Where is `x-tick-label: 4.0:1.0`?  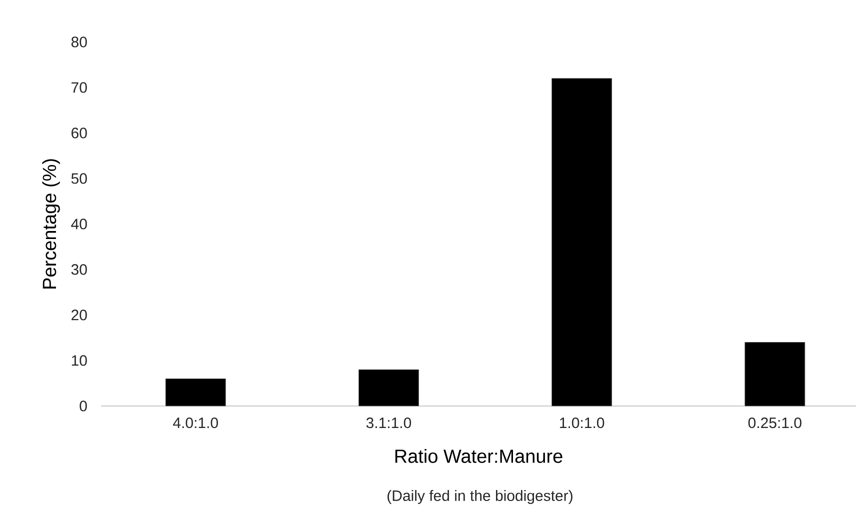
x-tick-label: 4.0:1.0 is located at coordinates (195, 423).